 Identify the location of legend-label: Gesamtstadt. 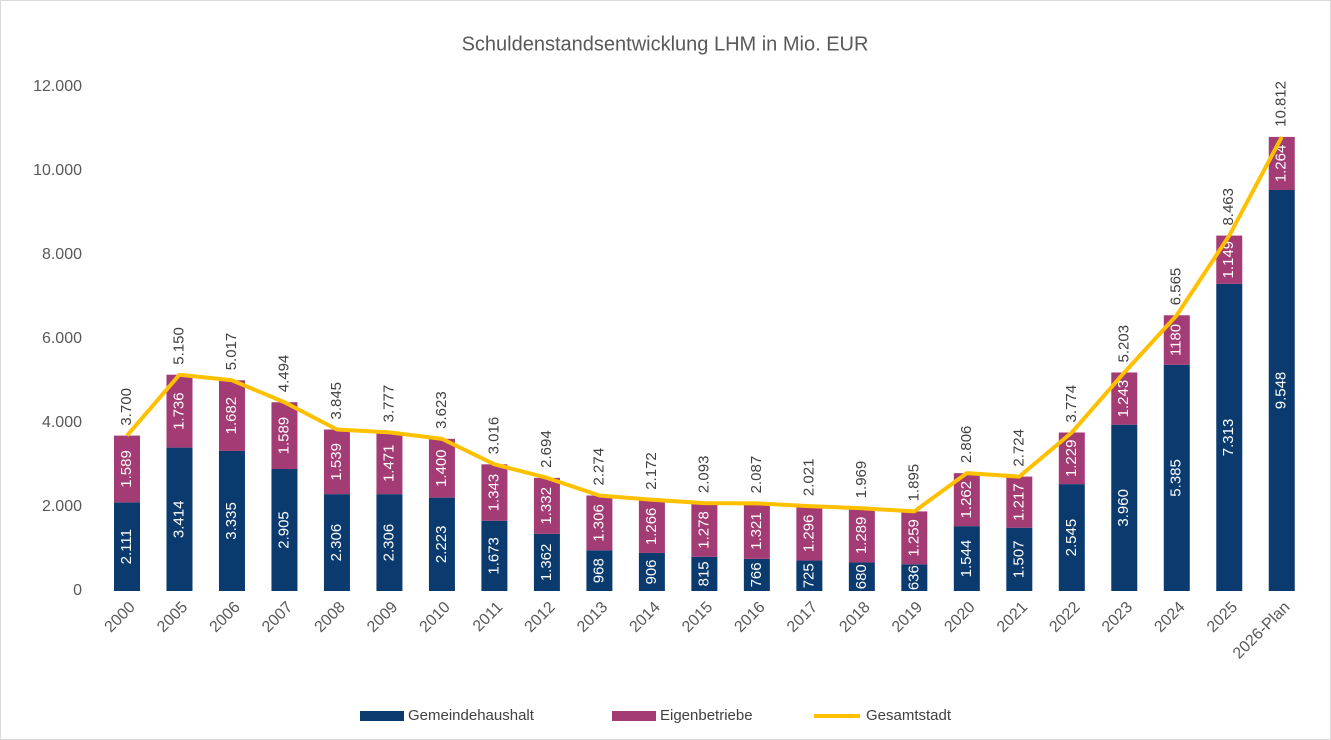
(909, 715).